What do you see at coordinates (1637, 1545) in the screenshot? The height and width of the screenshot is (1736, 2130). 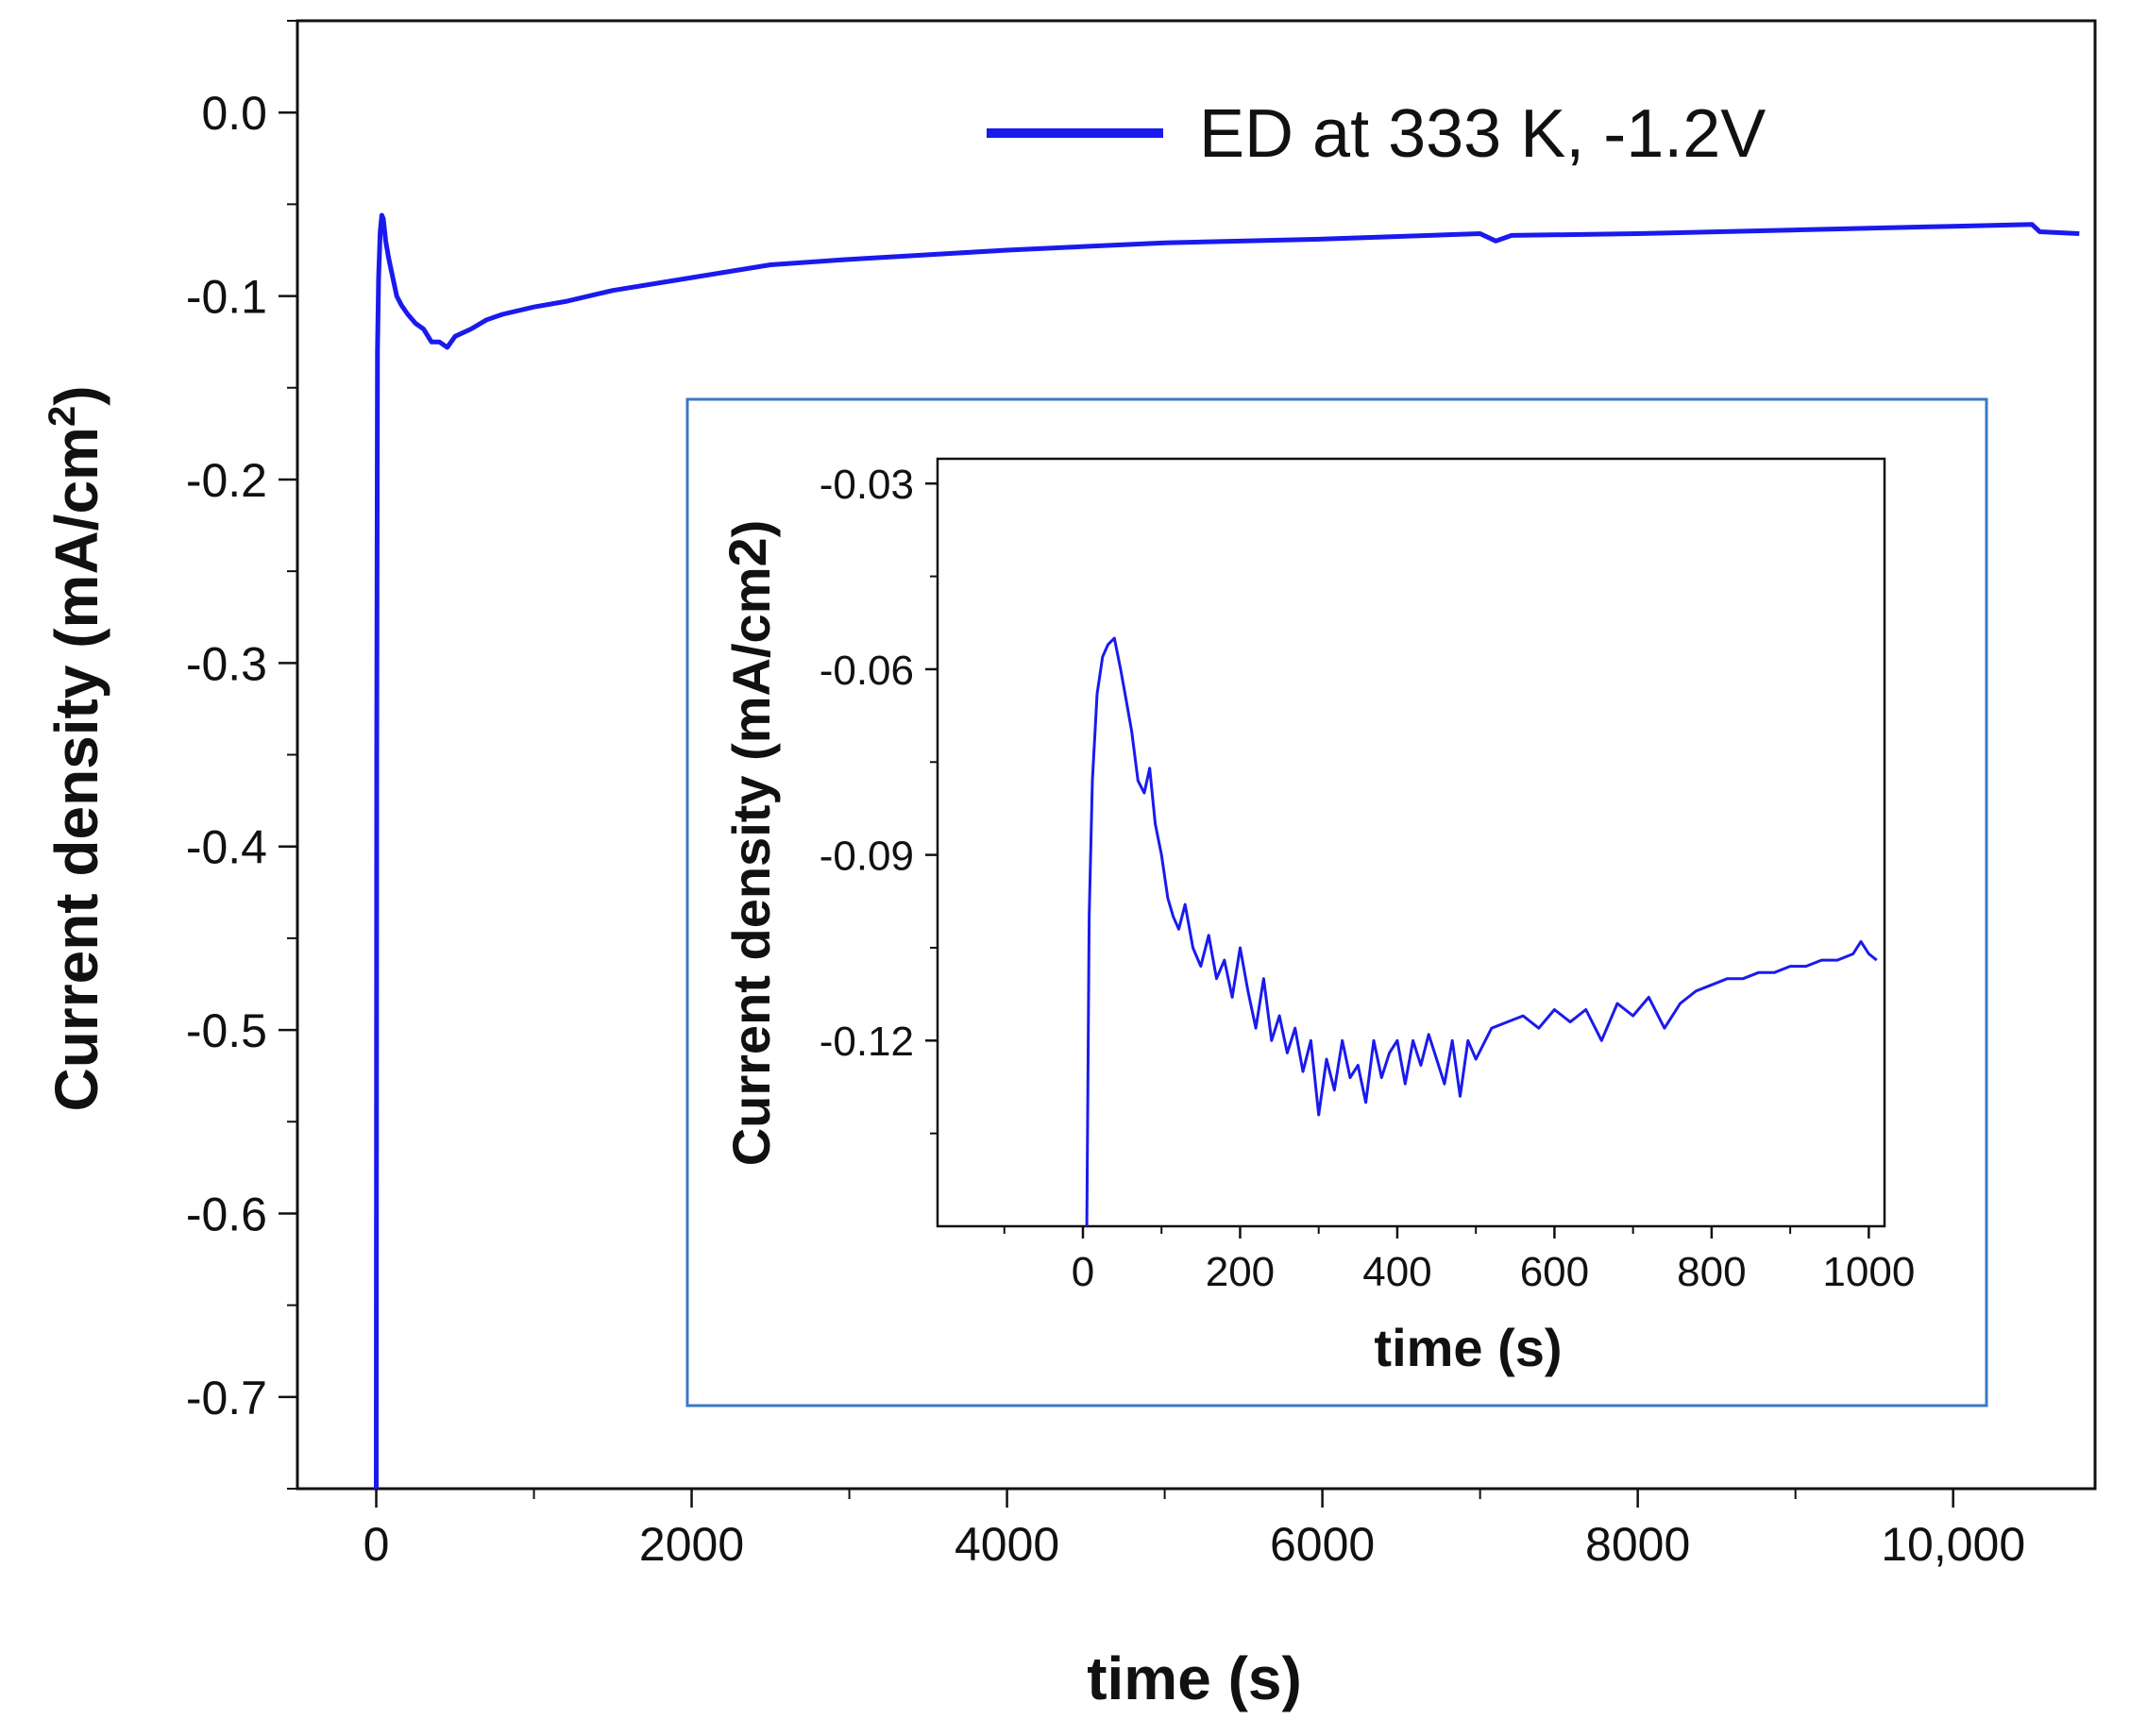 I see `main-x-tick-label: 8000` at bounding box center [1637, 1545].